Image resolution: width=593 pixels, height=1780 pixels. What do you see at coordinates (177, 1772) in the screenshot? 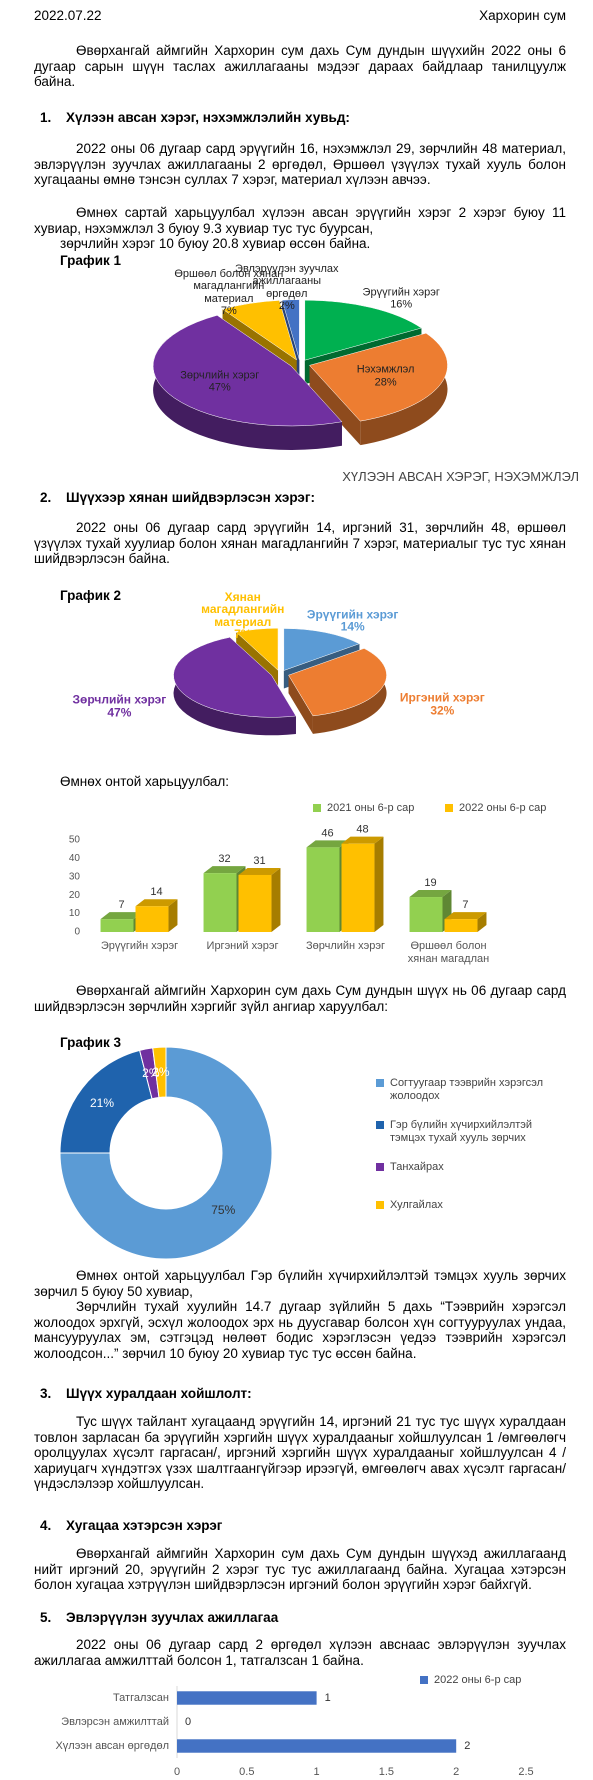
I see `x-tick-label: 0` at bounding box center [177, 1772].